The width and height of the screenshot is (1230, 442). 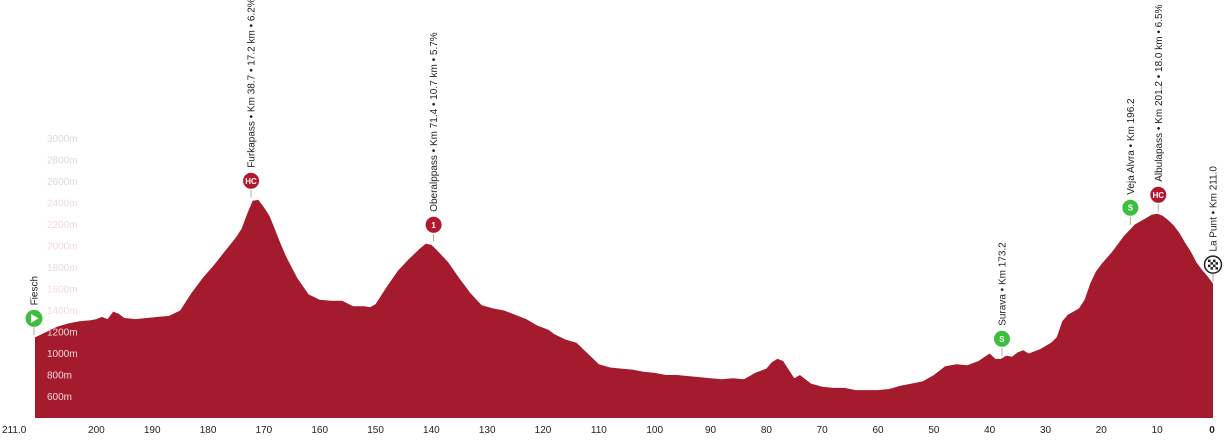 What do you see at coordinates (62, 204) in the screenshot?
I see `y-tick-label: 2400m` at bounding box center [62, 204].